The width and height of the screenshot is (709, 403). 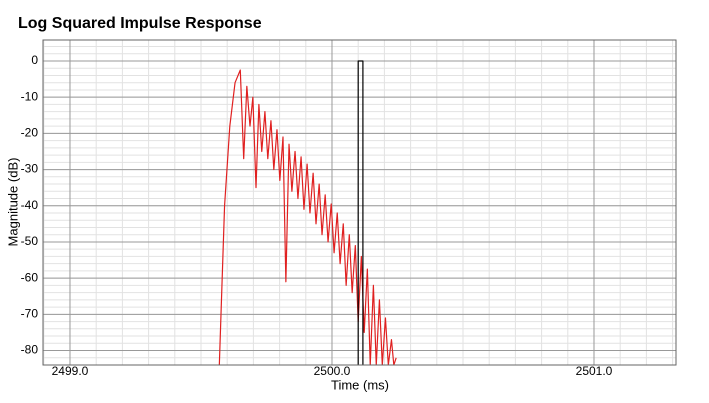 What do you see at coordinates (30, 314) in the screenshot?
I see `y-tick-label: -70` at bounding box center [30, 314].